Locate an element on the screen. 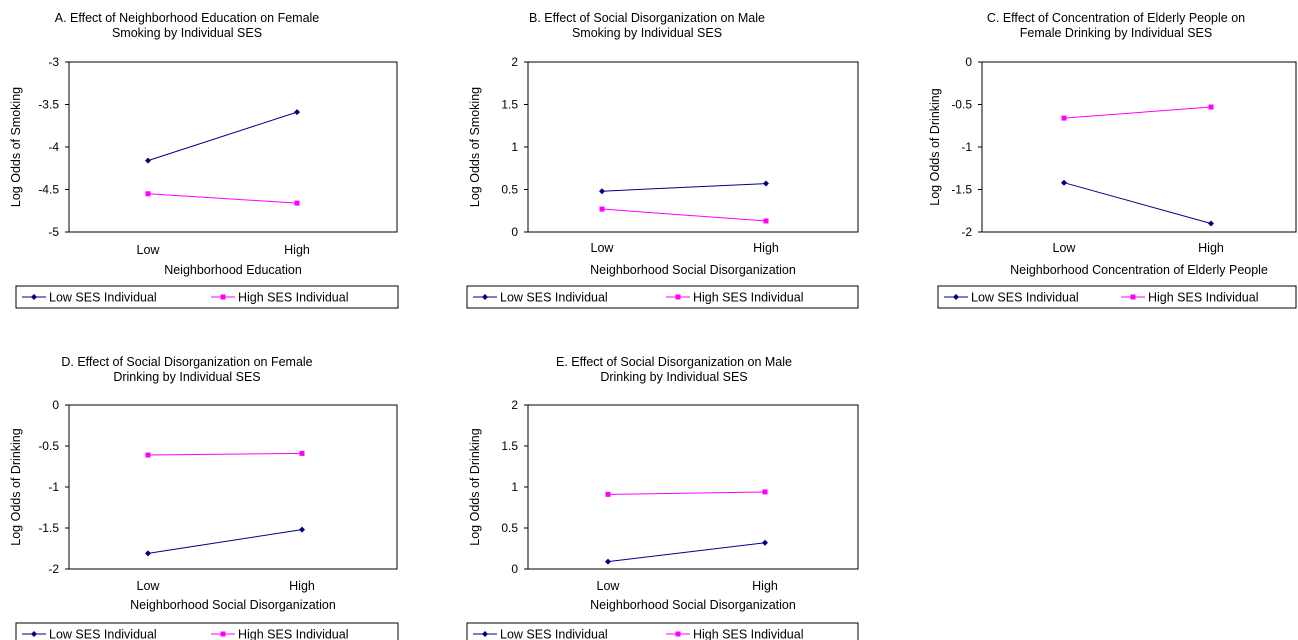 Image resolution: width=1298 pixels, height=640 pixels. panel-e-series-high-ses-line is located at coordinates (686, 493).